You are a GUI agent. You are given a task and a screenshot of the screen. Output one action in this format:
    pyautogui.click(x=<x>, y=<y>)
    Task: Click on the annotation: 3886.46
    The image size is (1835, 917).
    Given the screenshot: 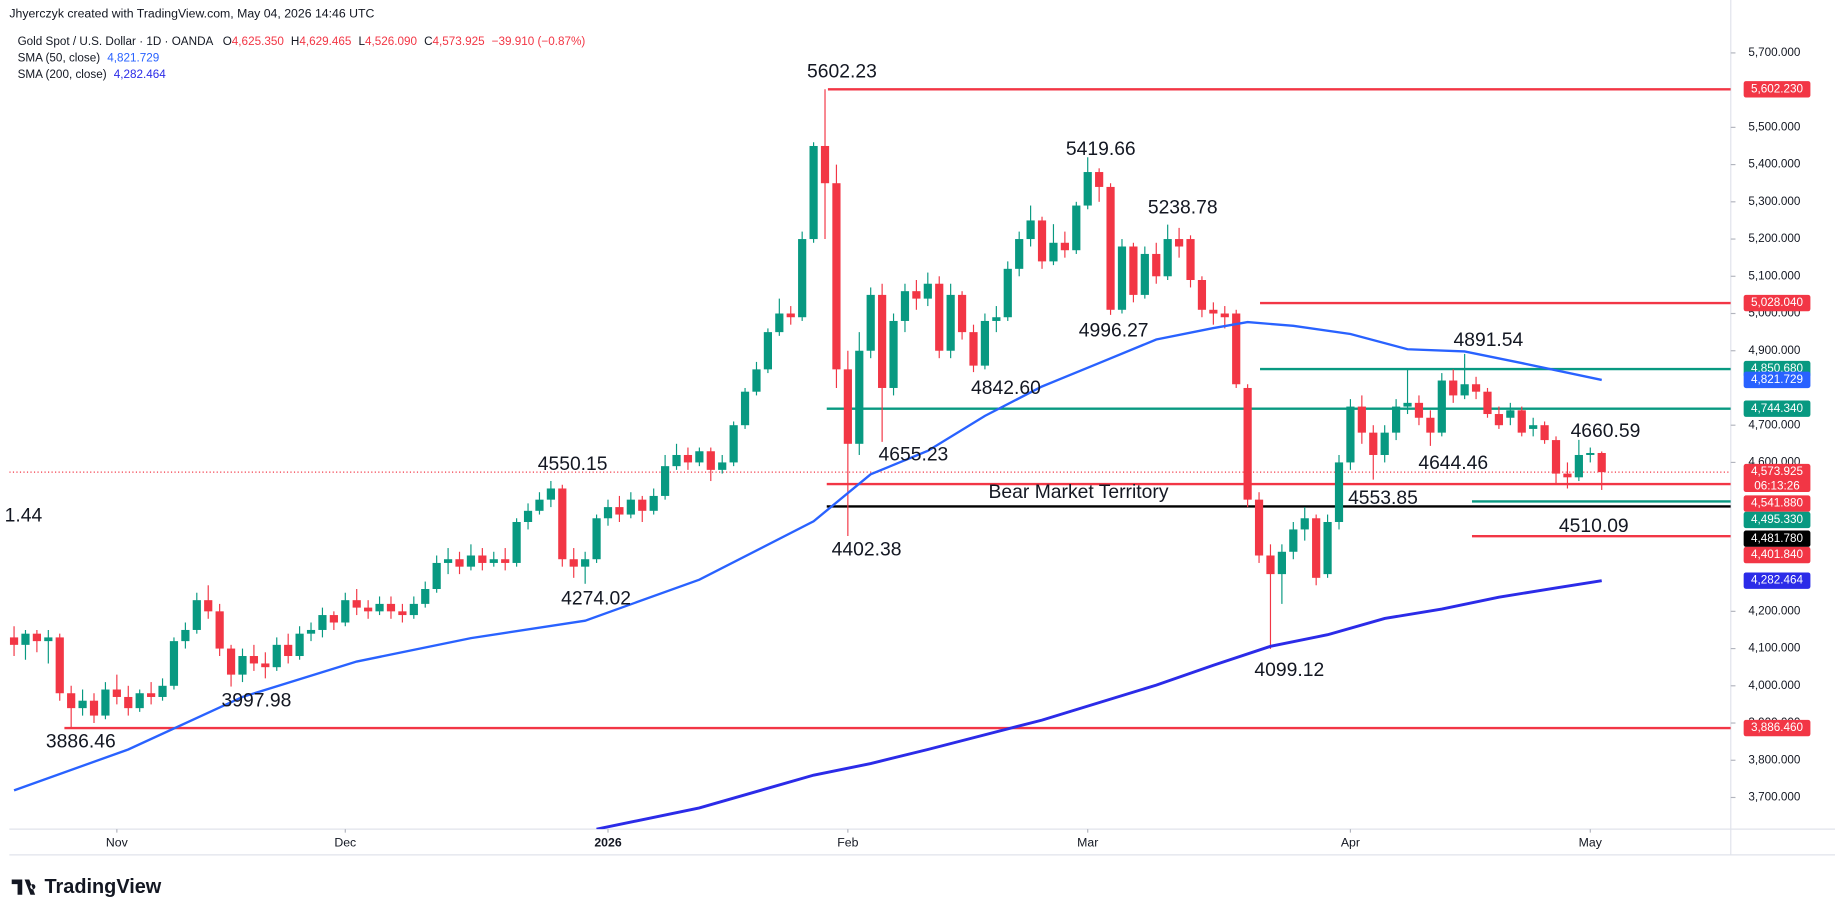 What is the action you would take?
    pyautogui.click(x=81, y=742)
    